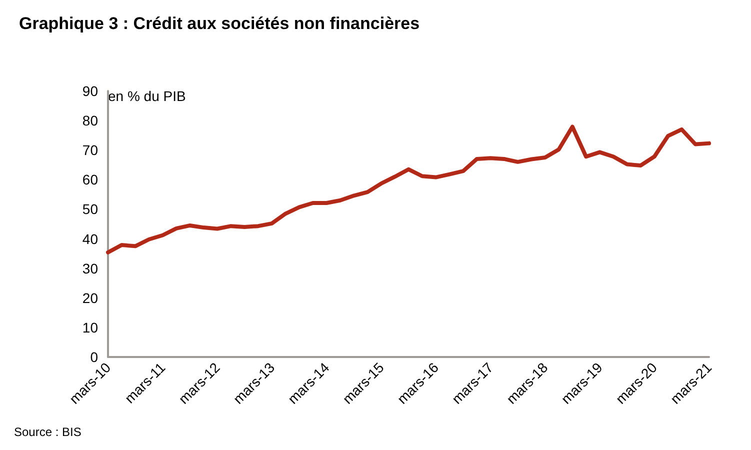  What do you see at coordinates (147, 96) in the screenshot?
I see `y-axis-title: en % du PIB` at bounding box center [147, 96].